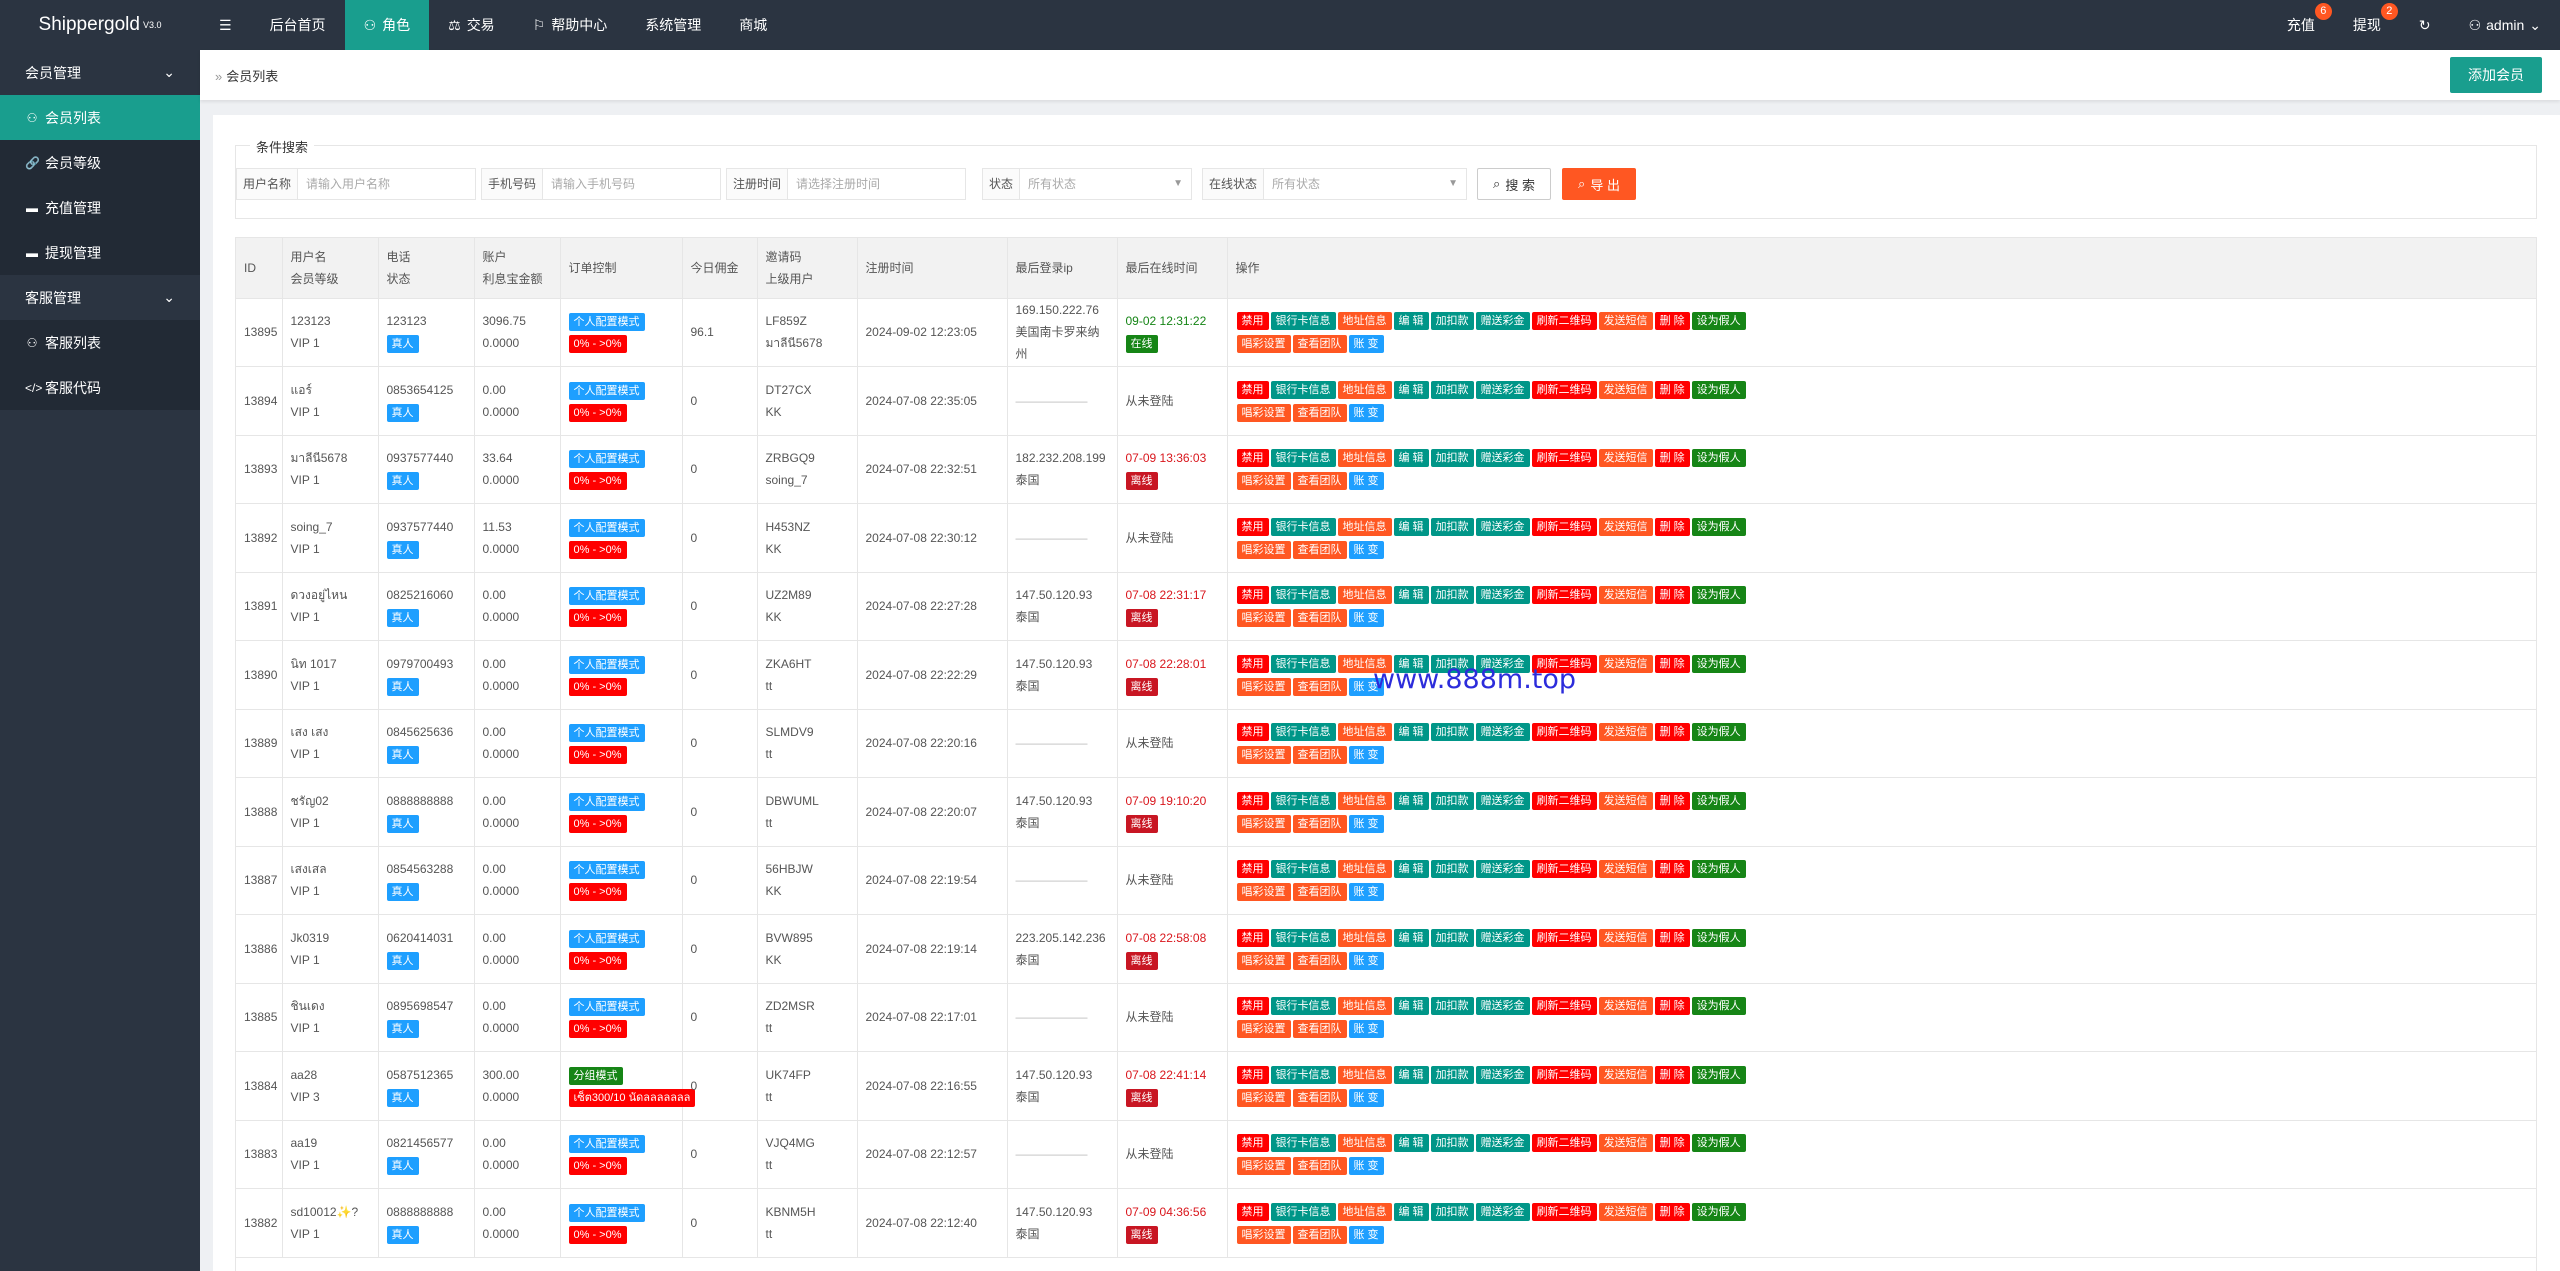 Image resolution: width=2560 pixels, height=1271 pixels. I want to click on user-menu: ⚇ admin ⌄, so click(2505, 25).